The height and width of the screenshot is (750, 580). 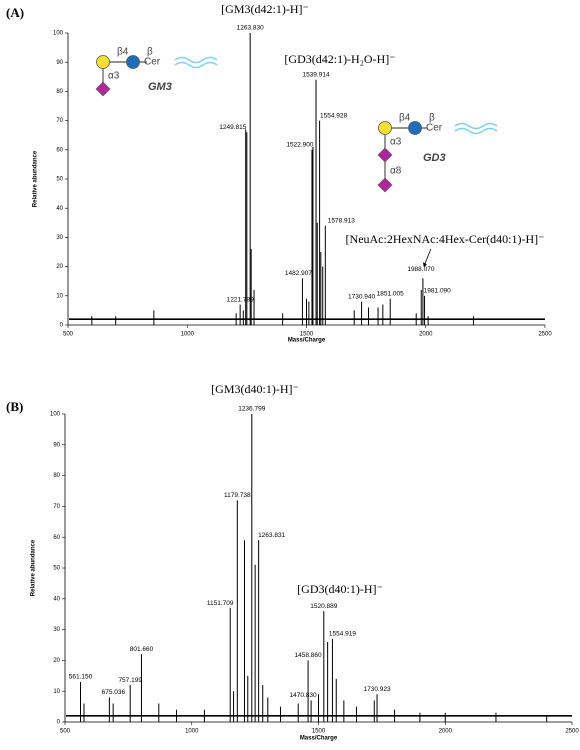 What do you see at coordinates (81, 677) in the screenshot?
I see `peak-label: 561.150` at bounding box center [81, 677].